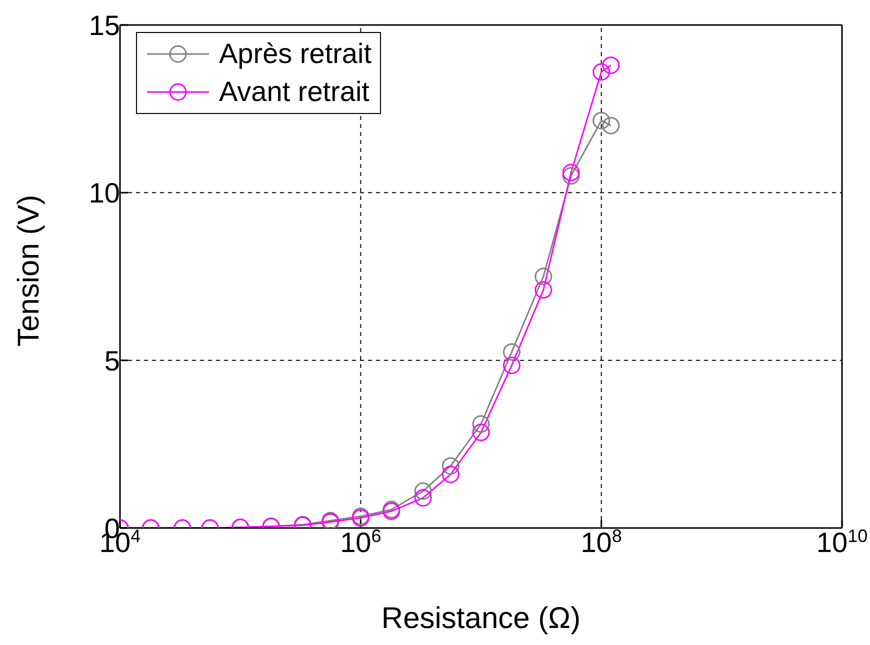  Describe the element at coordinates (104, 193) in the screenshot. I see `y-tick-label: 10` at that location.